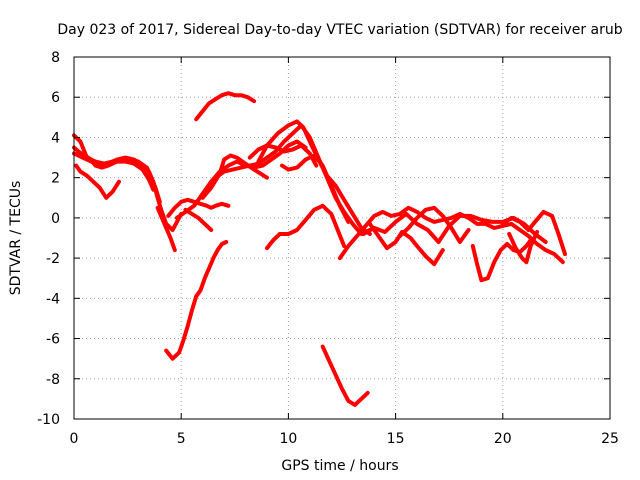 This screenshot has width=640, height=480. What do you see at coordinates (55, 98) in the screenshot?
I see `y-tick-label: 6` at bounding box center [55, 98].